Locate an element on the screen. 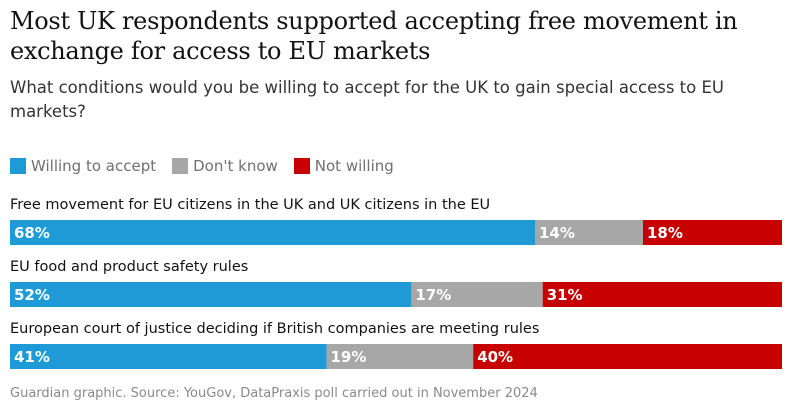 The height and width of the screenshot is (416, 800). legend-label-dont-know: Don't know is located at coordinates (235, 166).